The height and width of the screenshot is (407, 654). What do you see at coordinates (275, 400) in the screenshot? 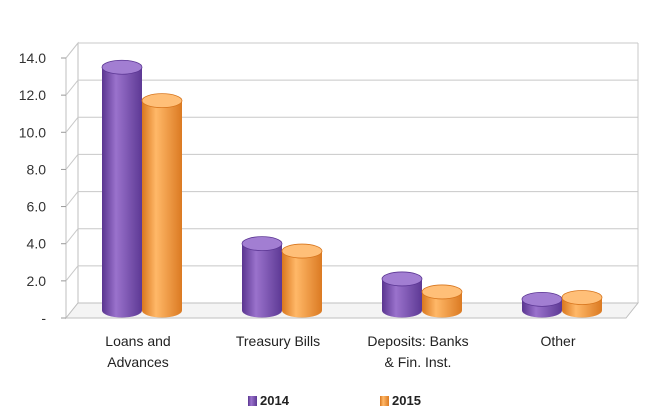
I see `legend-label: 2014` at bounding box center [275, 400].